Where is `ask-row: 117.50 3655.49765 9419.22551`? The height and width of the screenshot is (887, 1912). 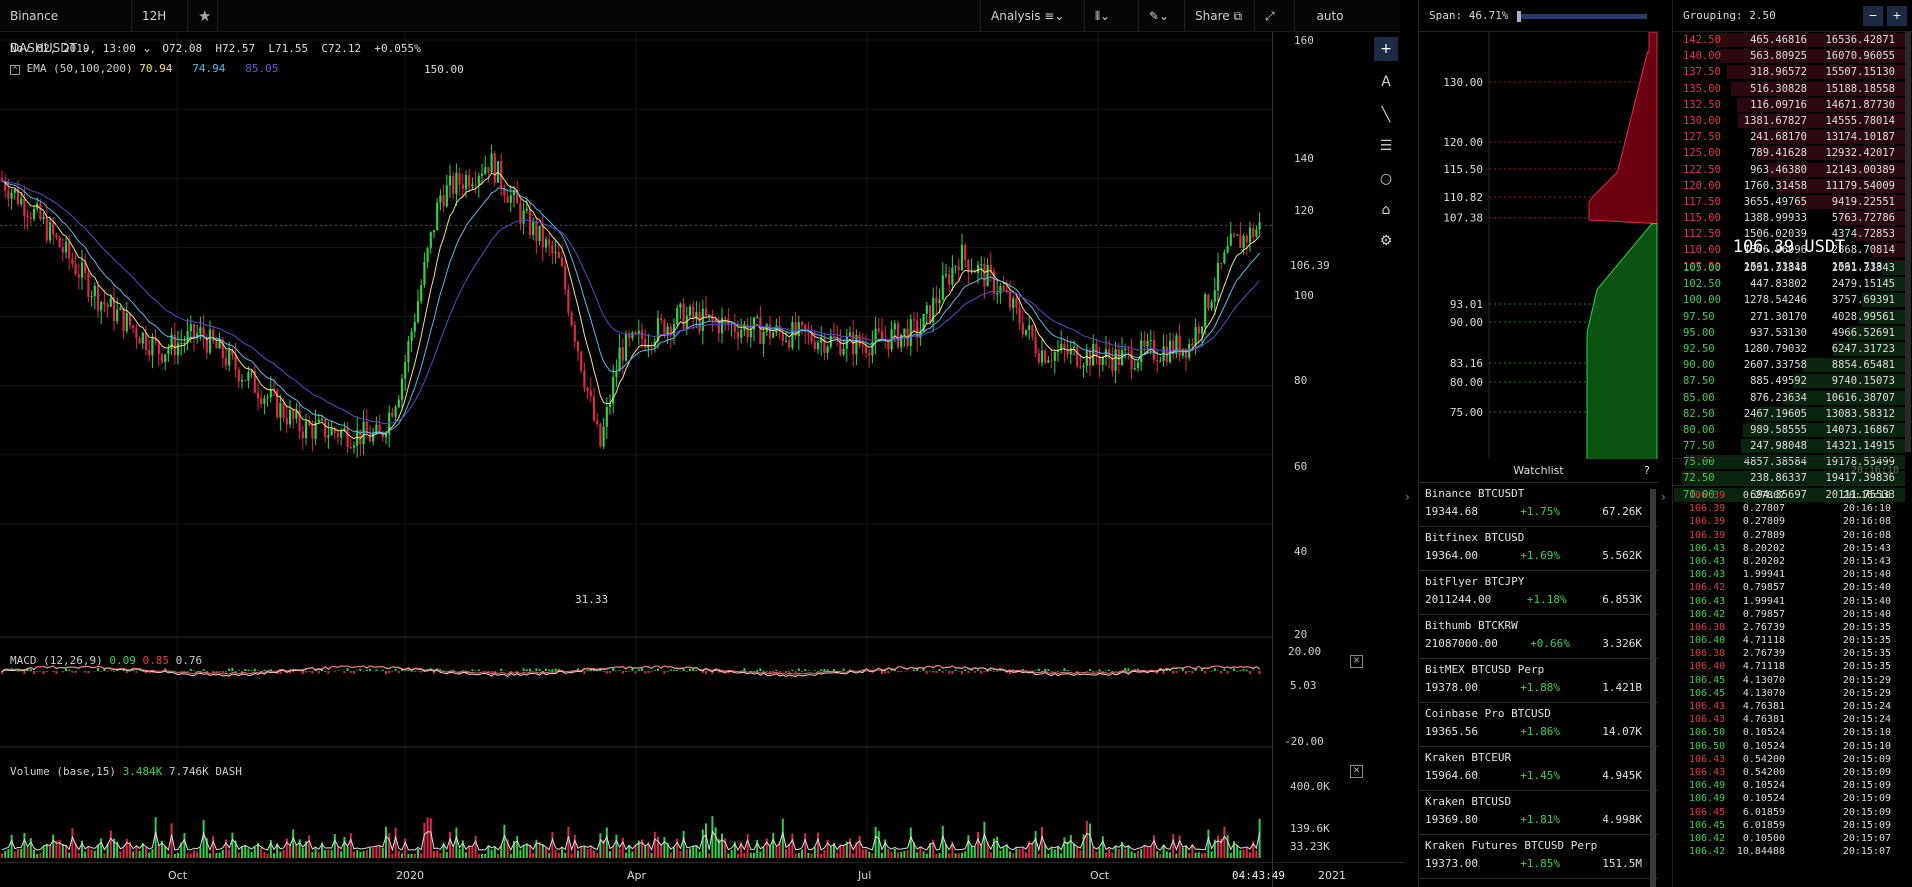 ask-row: 117.50 3655.49765 9419.22551 is located at coordinates (1789, 202).